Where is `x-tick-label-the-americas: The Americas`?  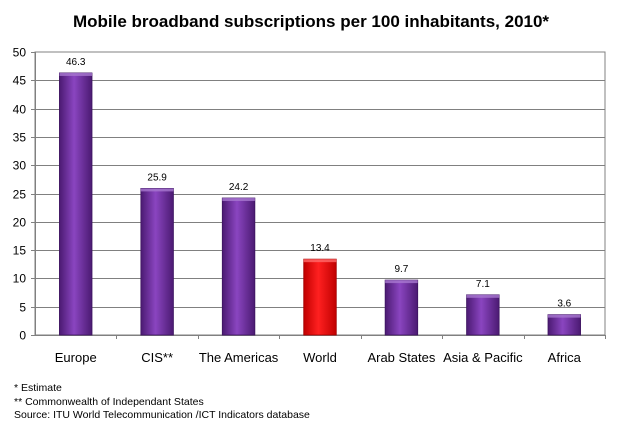
x-tick-label-the-americas: The Americas is located at coordinates (239, 357).